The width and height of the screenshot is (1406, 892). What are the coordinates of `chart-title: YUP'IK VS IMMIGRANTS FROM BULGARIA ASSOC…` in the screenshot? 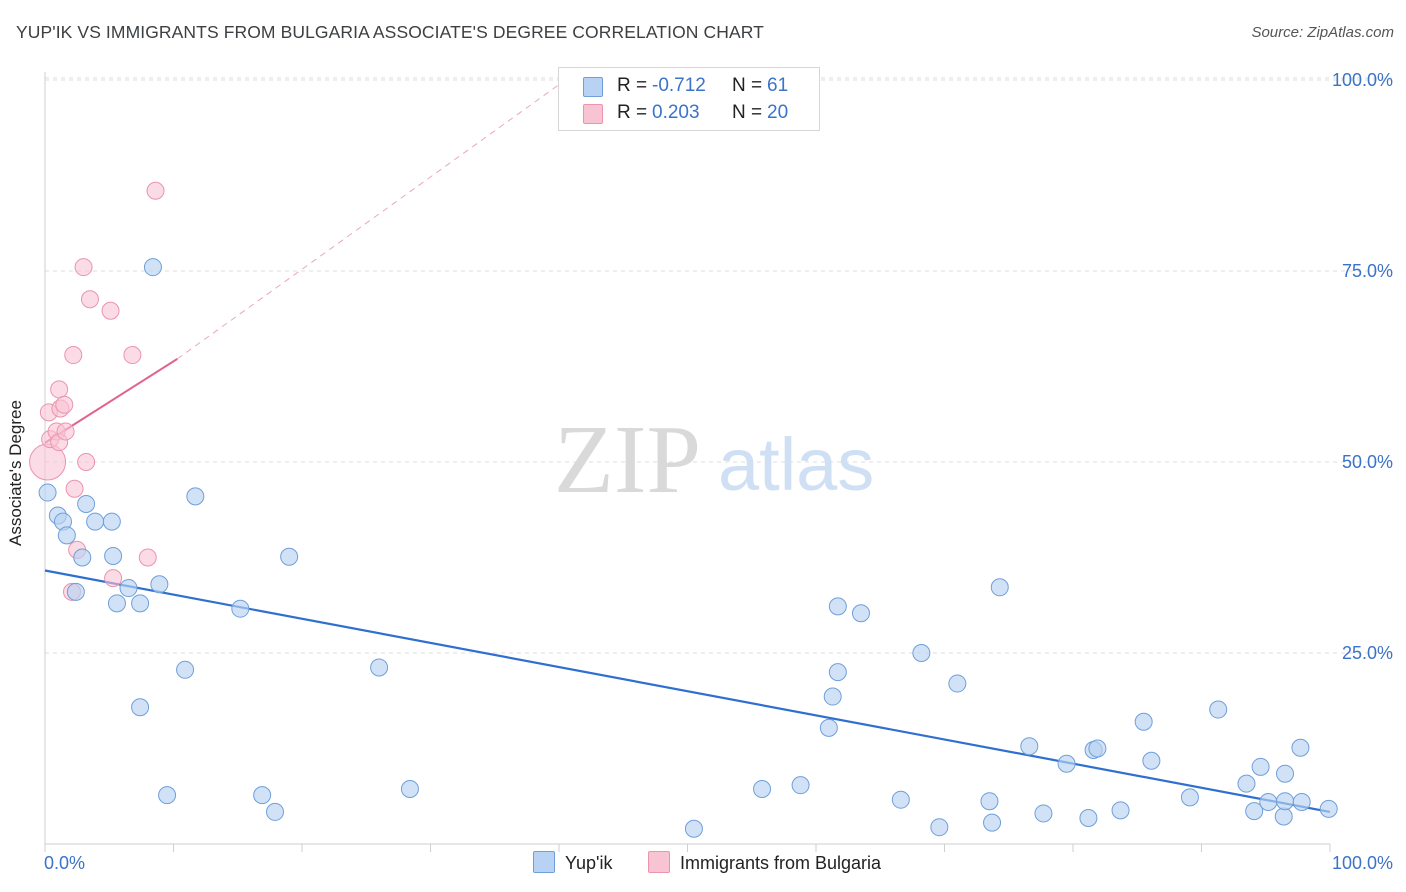 It's located at (390, 32).